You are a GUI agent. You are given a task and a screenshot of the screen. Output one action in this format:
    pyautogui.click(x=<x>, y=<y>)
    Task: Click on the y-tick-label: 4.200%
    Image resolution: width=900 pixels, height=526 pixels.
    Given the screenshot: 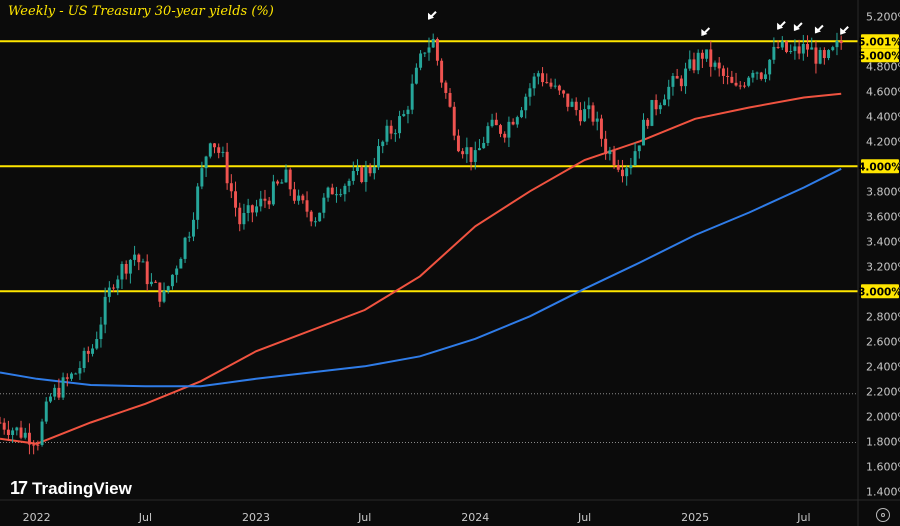 What is the action you would take?
    pyautogui.click(x=883, y=141)
    